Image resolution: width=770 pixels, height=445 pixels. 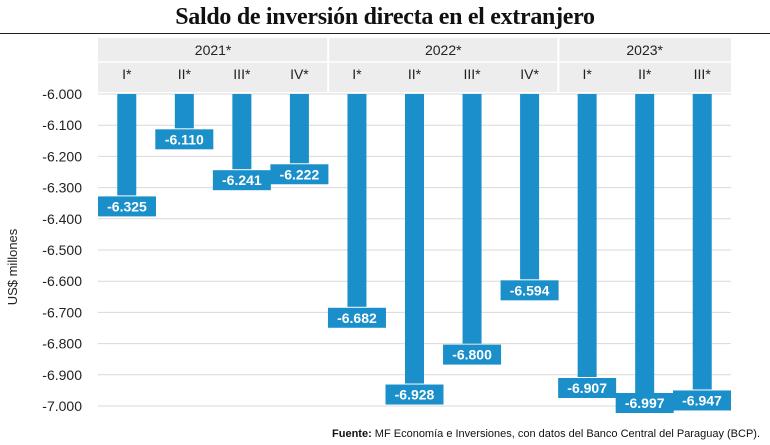 I want to click on year-header-band, so click(x=414, y=50).